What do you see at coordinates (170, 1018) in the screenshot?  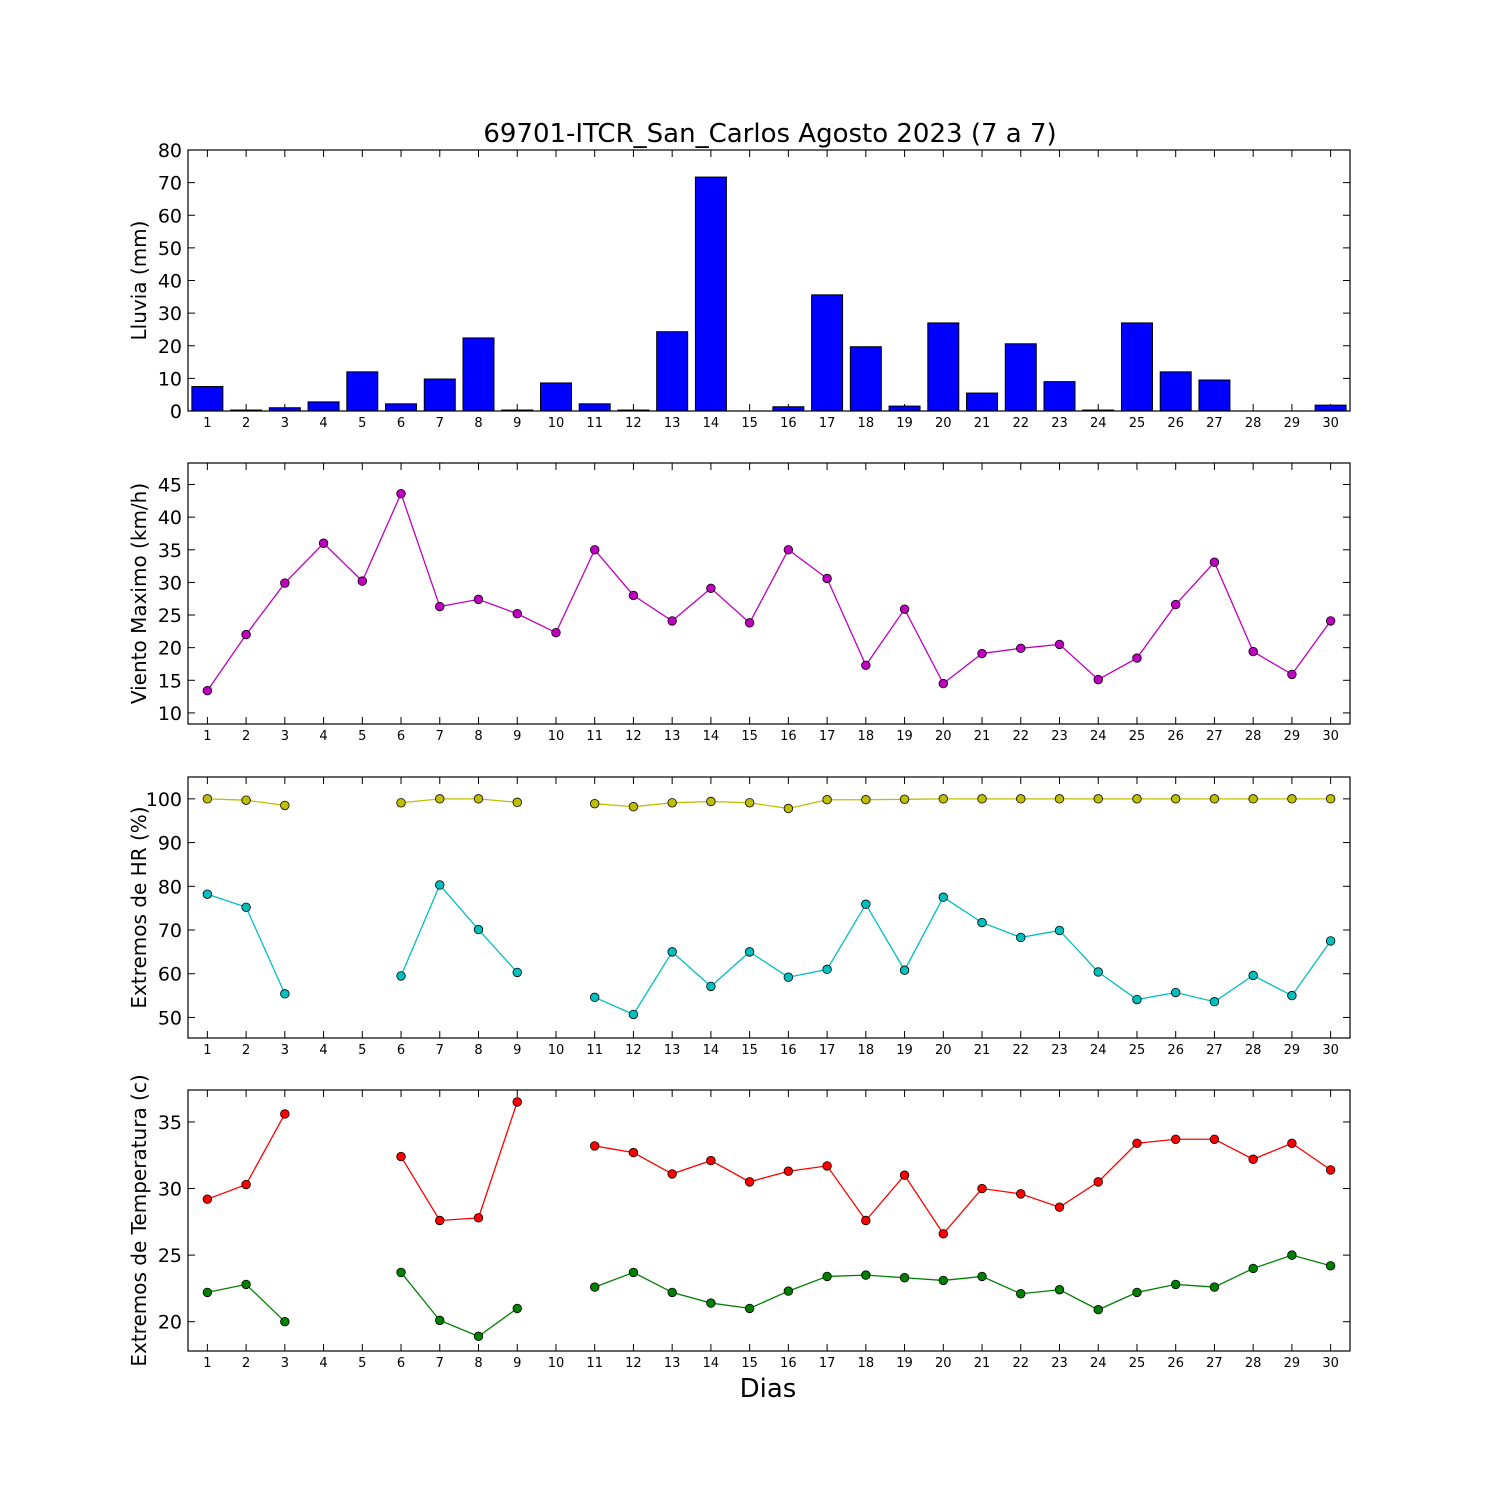 I see `y-tick-label: 50` at bounding box center [170, 1018].